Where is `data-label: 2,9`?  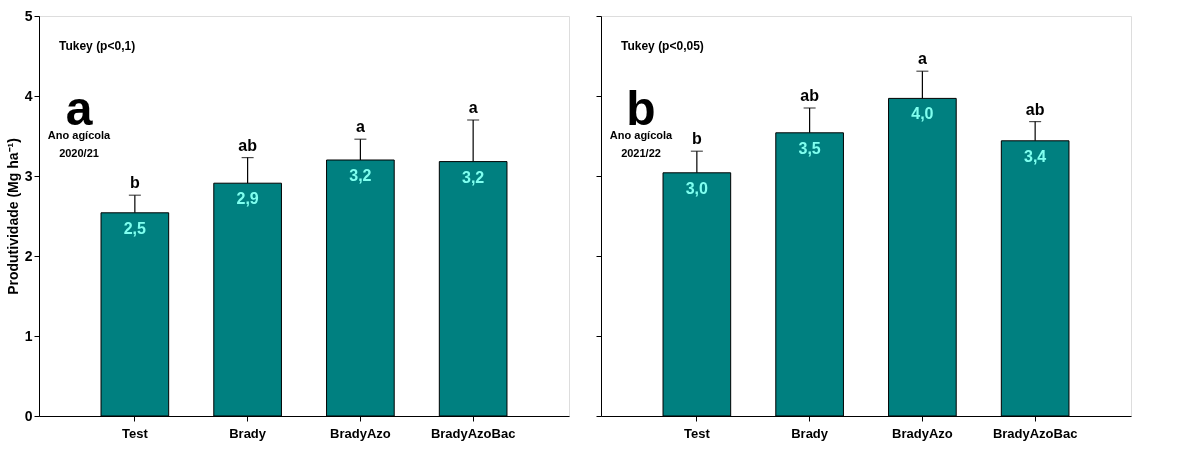 data-label: 2,9 is located at coordinates (247, 199).